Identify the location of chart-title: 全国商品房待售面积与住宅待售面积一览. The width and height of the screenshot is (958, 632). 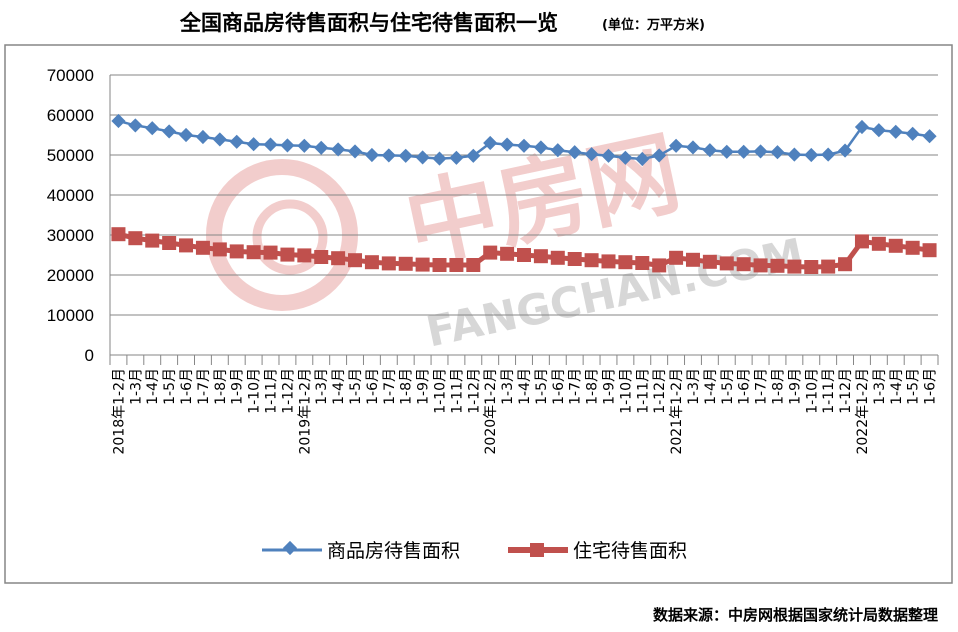
(368, 23).